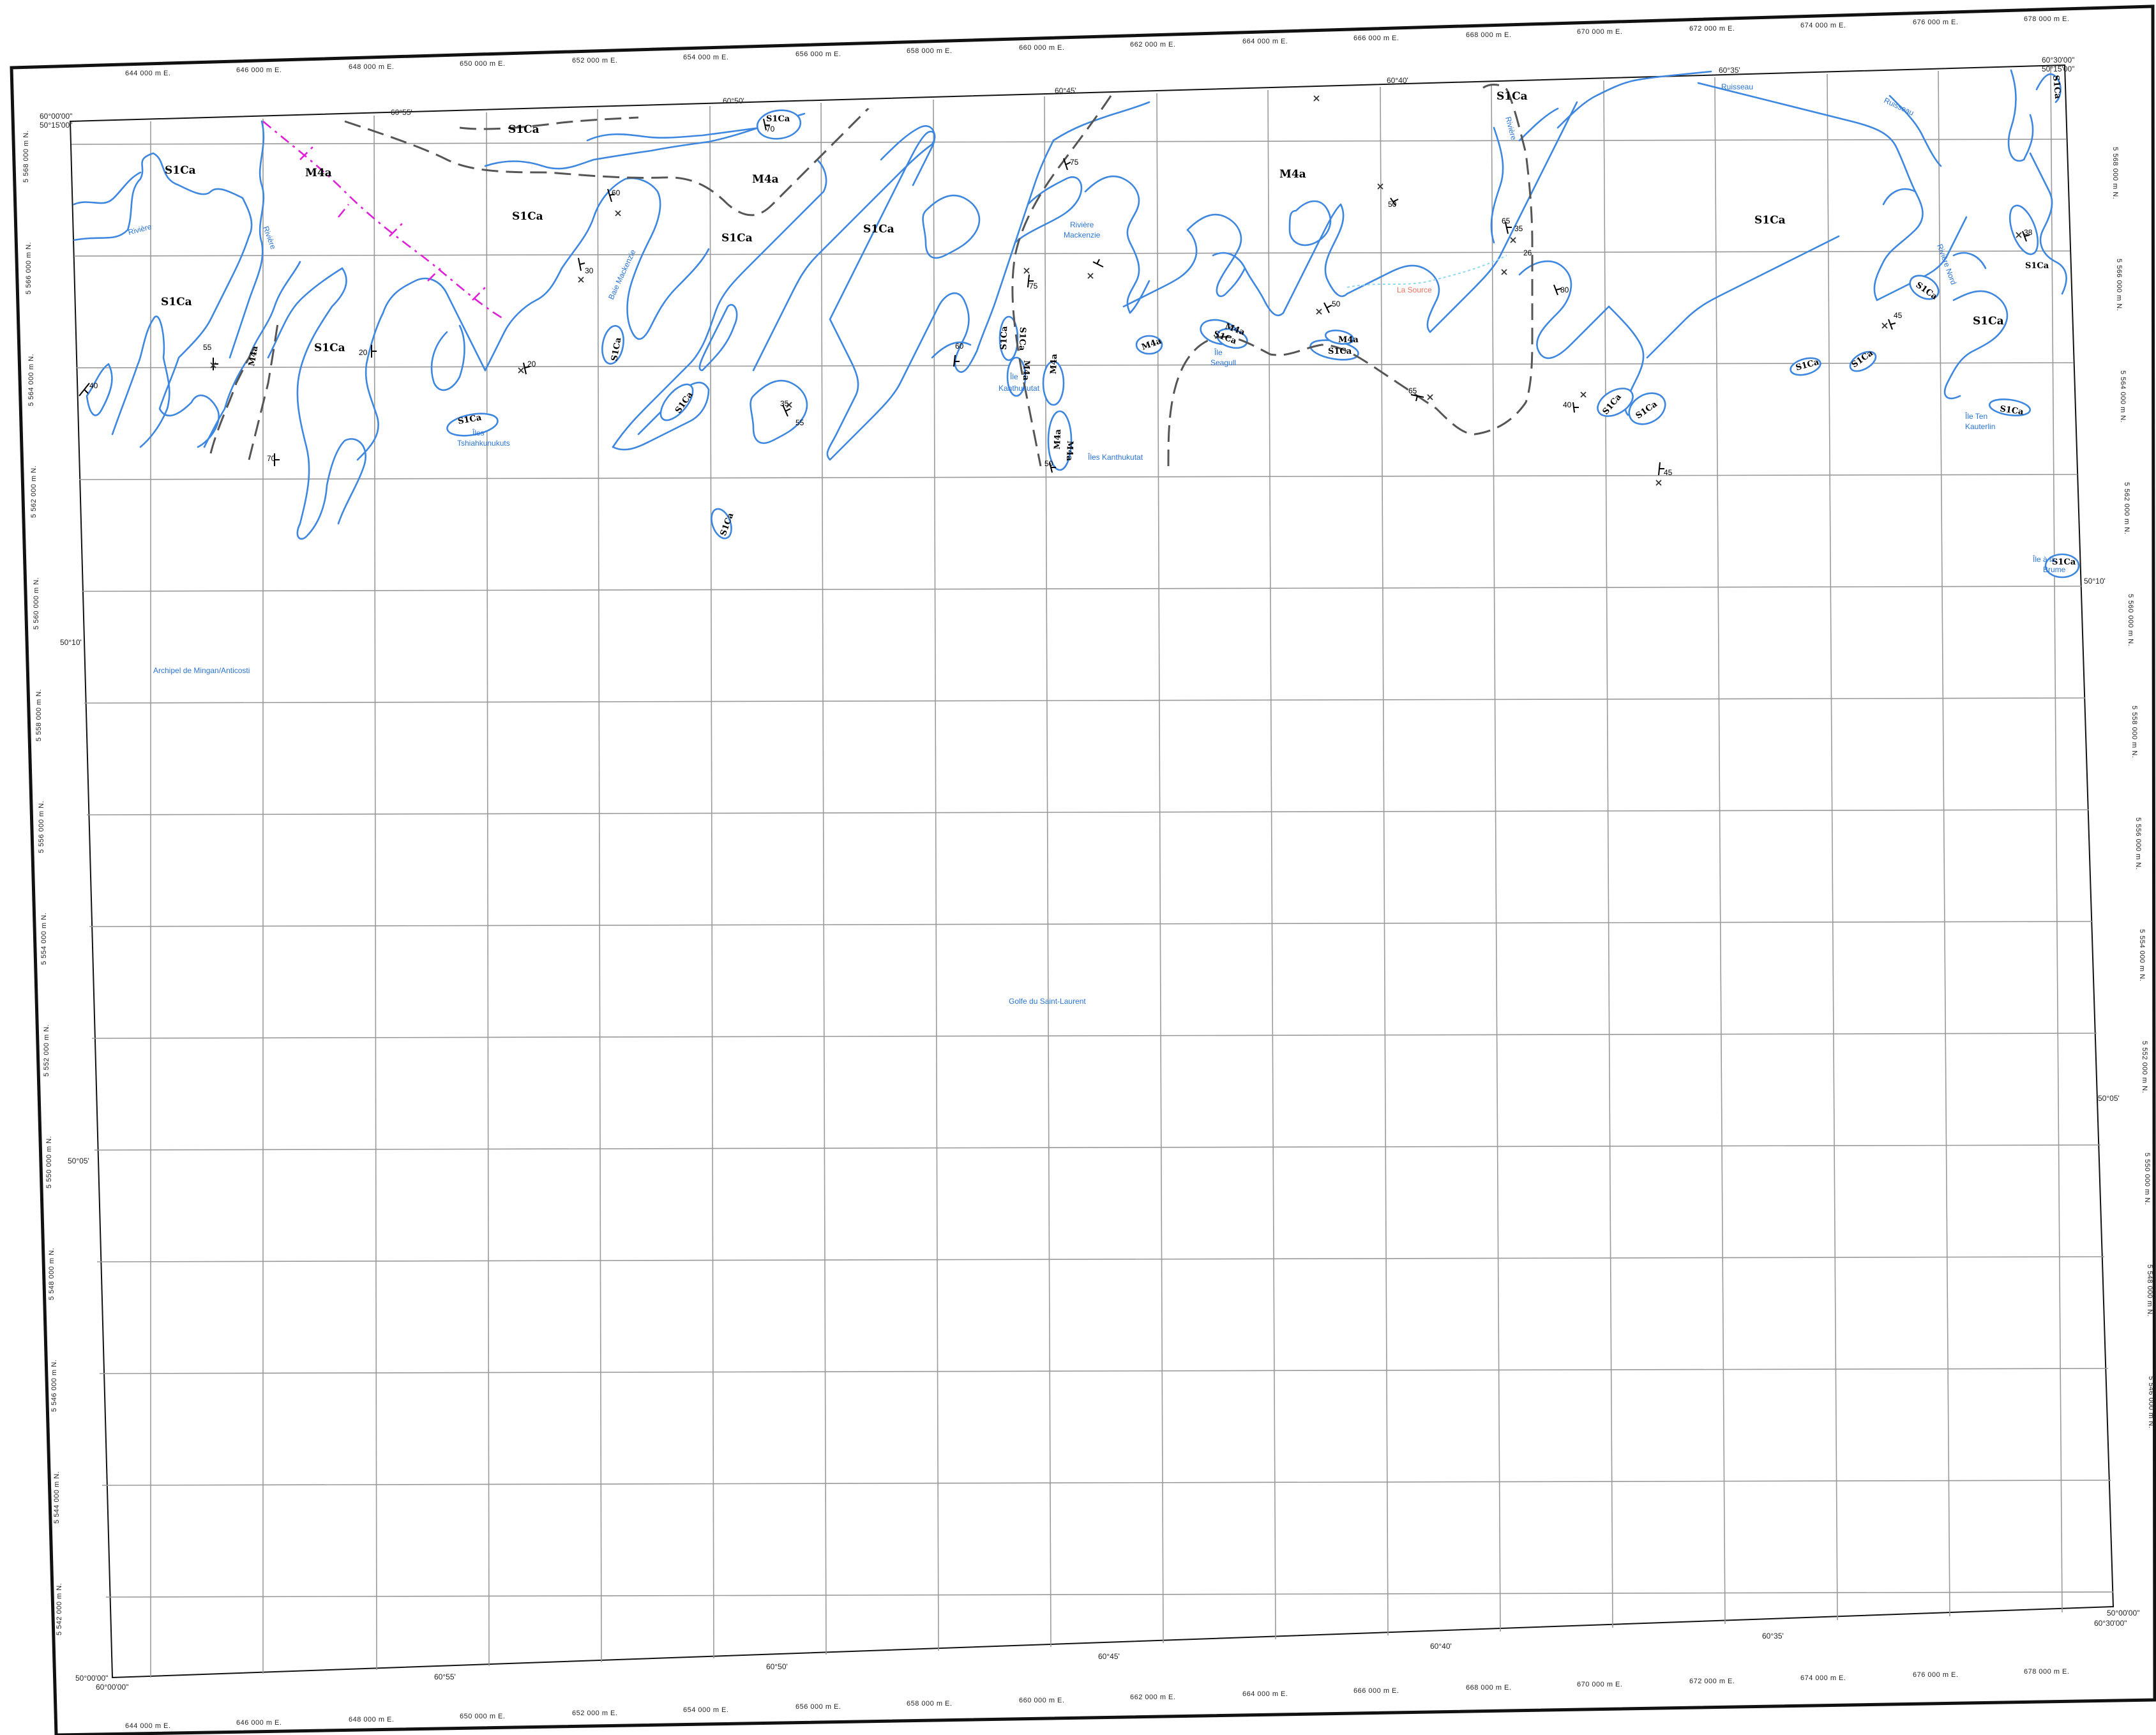 The image size is (2156, 1735). Describe the element at coordinates (478, 432) in the screenshot. I see `place-label: Îles` at that location.